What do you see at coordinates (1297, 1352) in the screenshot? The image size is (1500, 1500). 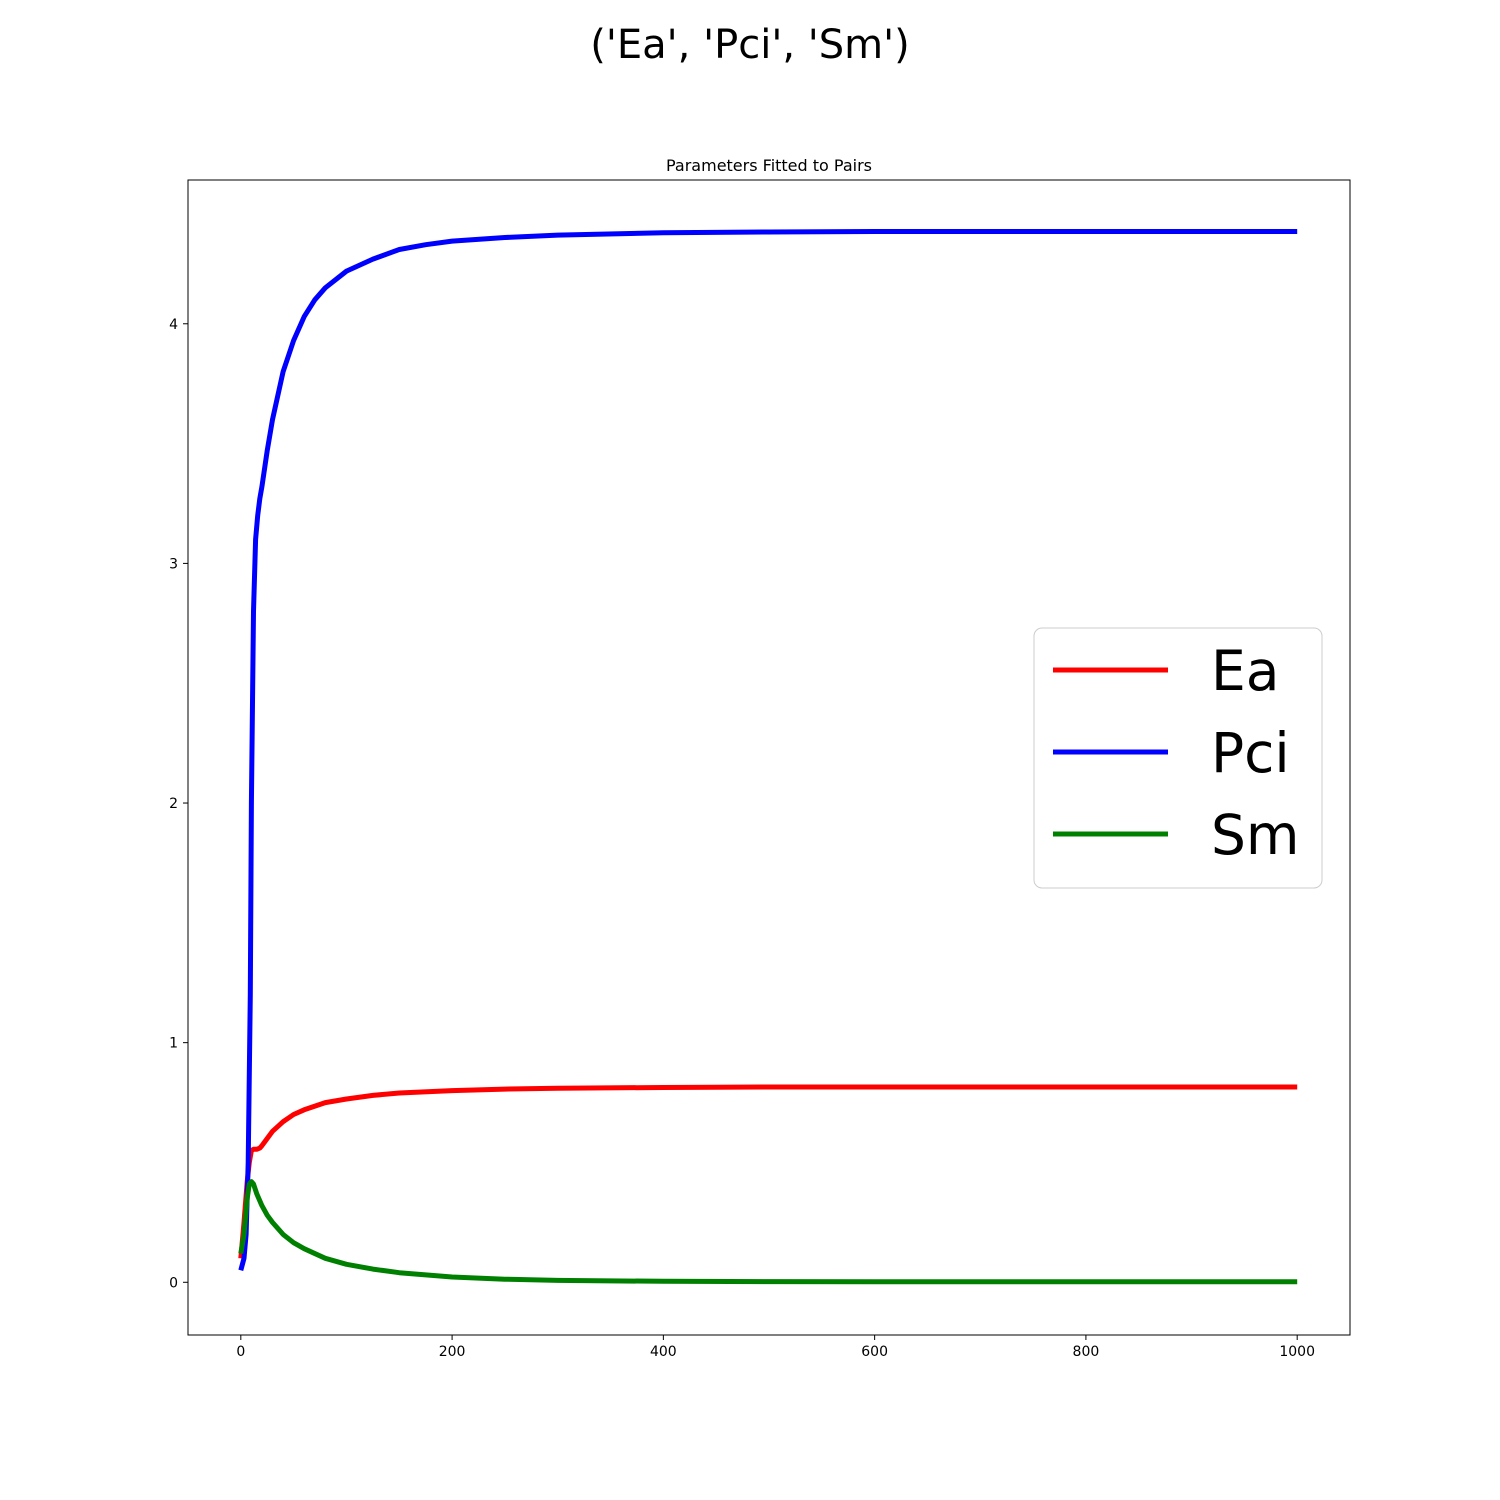 I see `x-tick-label: 1000` at bounding box center [1297, 1352].